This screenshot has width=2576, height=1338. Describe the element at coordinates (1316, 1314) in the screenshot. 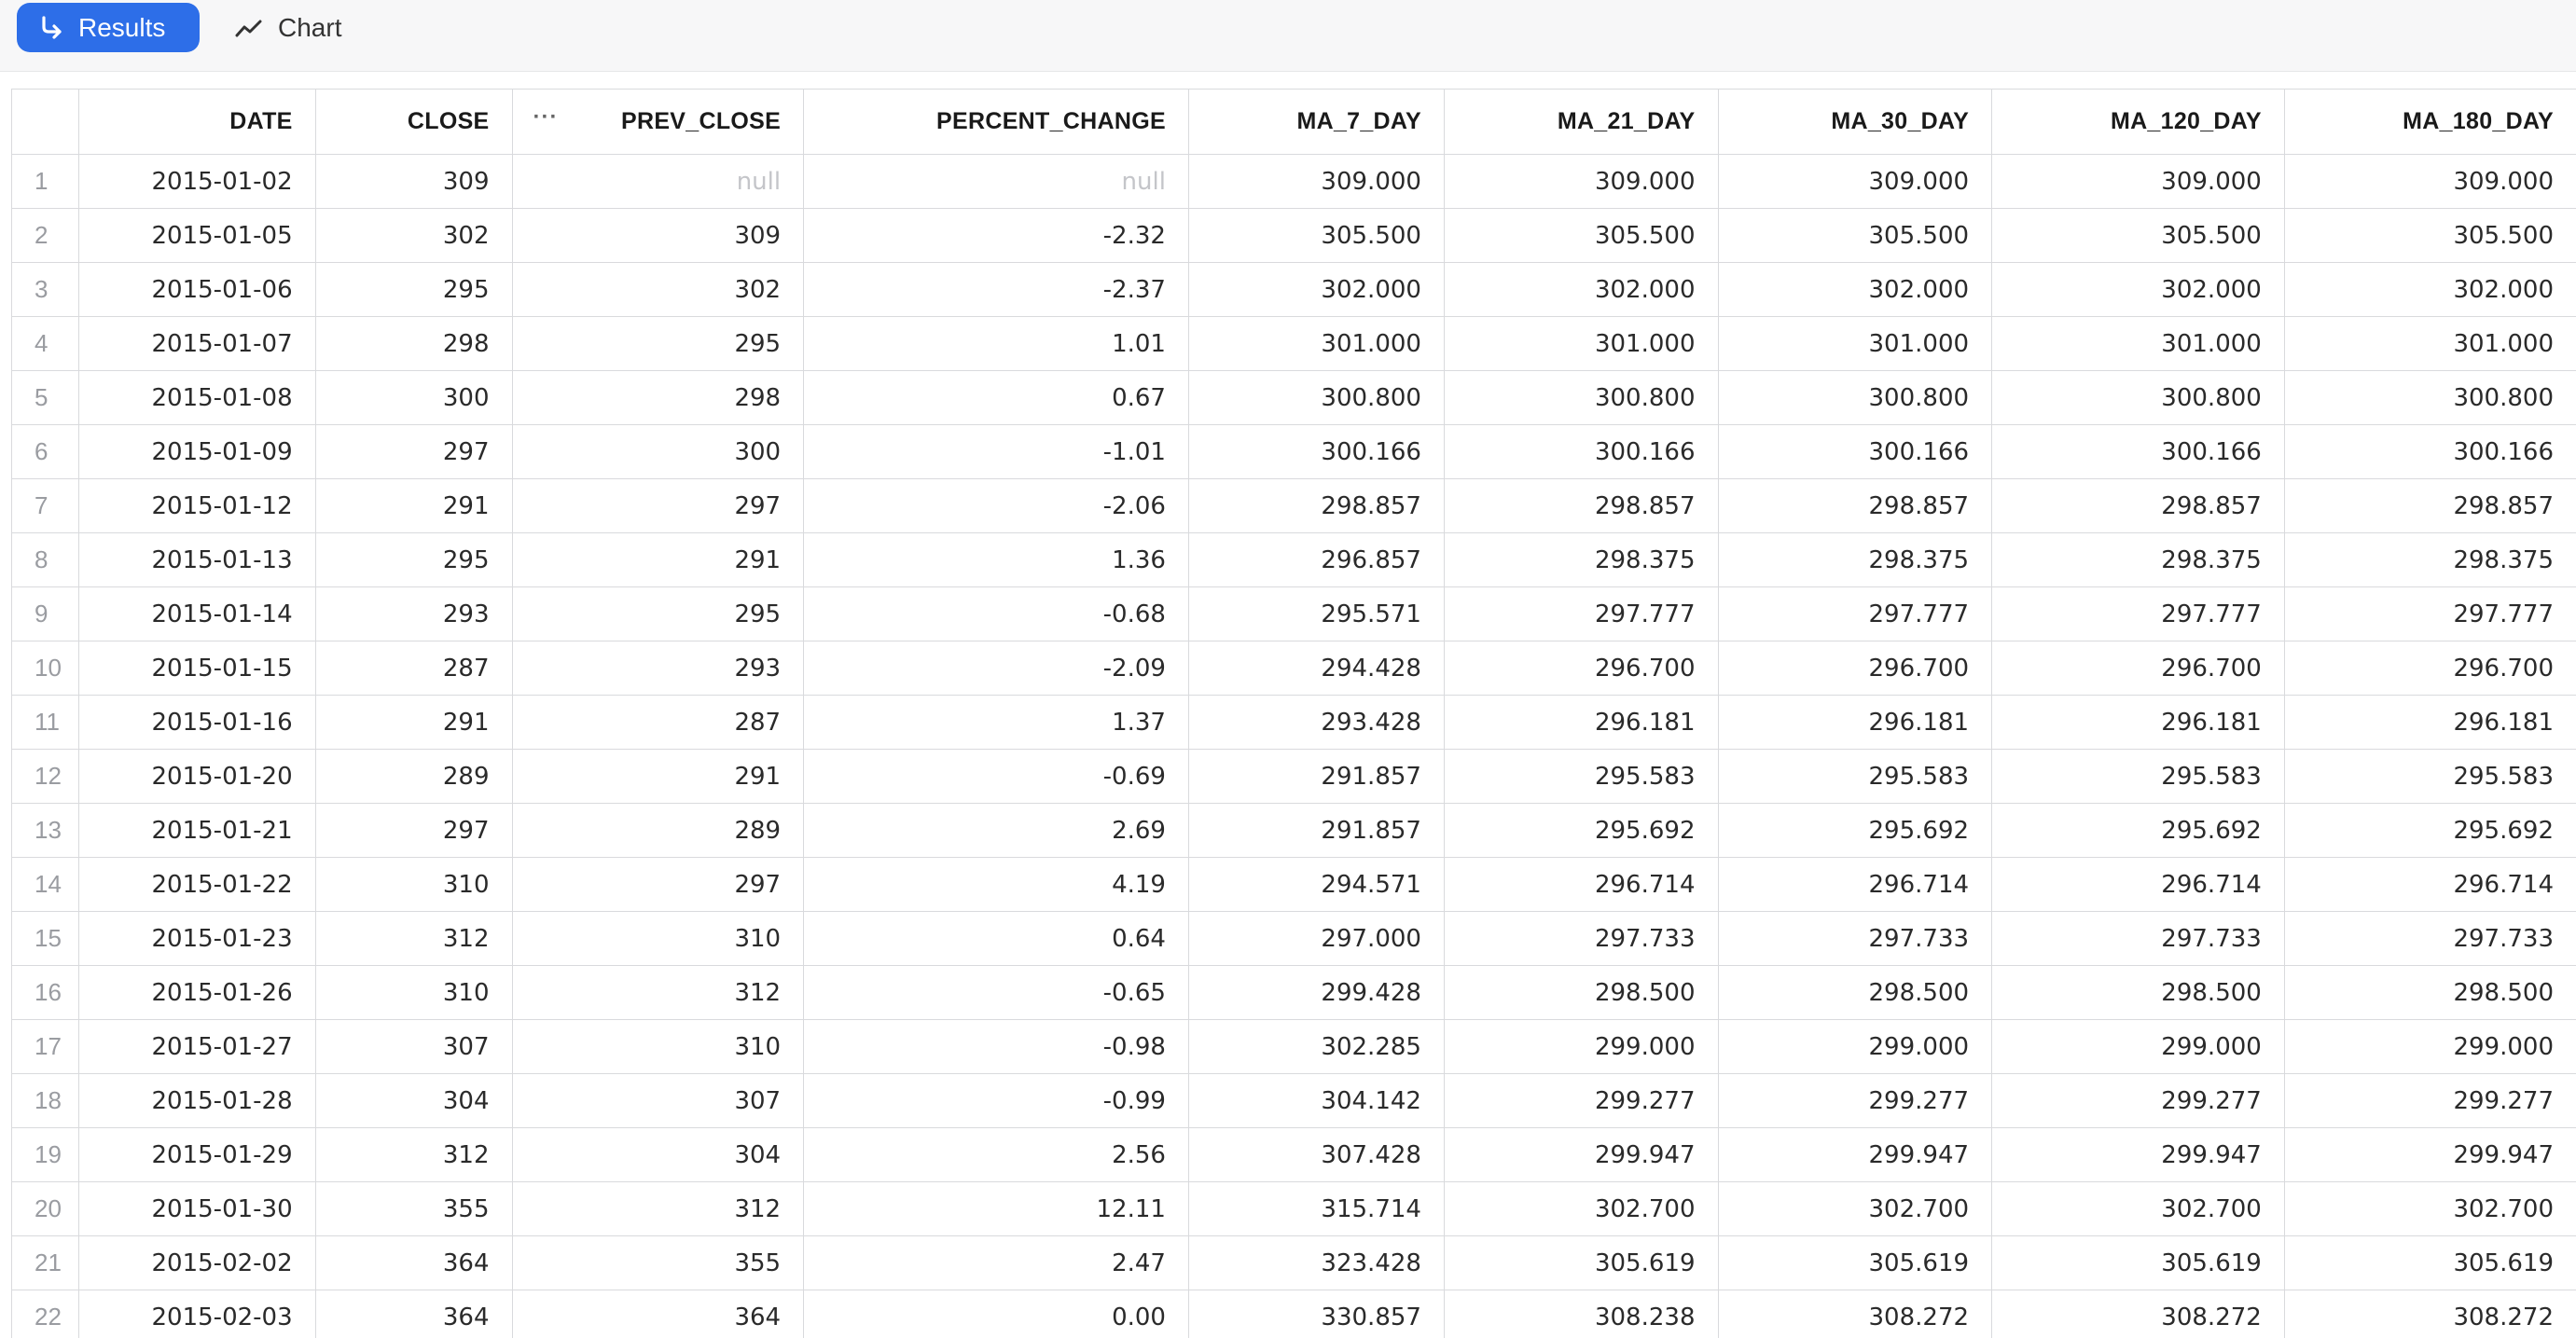

I see `table-cell: 330.857` at that location.